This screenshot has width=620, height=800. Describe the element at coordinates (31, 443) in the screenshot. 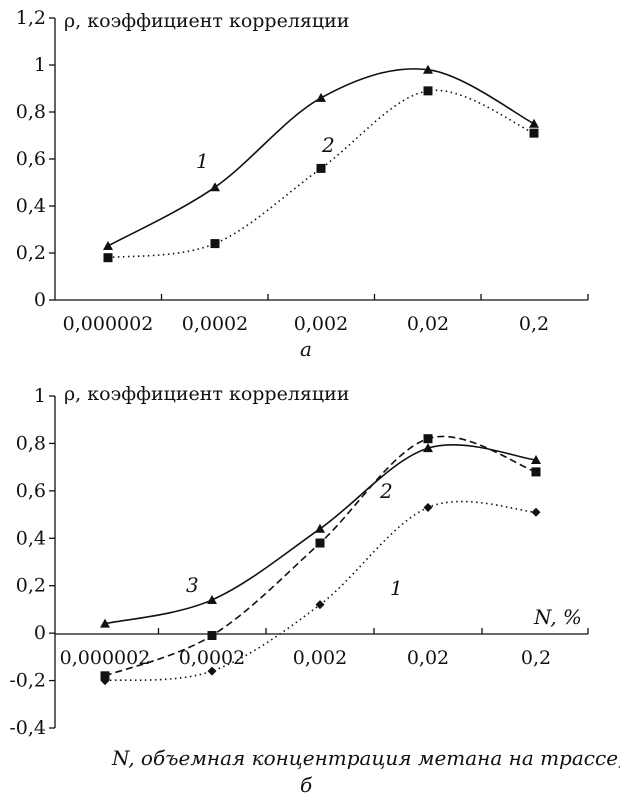

I see `y-tick-label-b-6: 0,8` at that location.